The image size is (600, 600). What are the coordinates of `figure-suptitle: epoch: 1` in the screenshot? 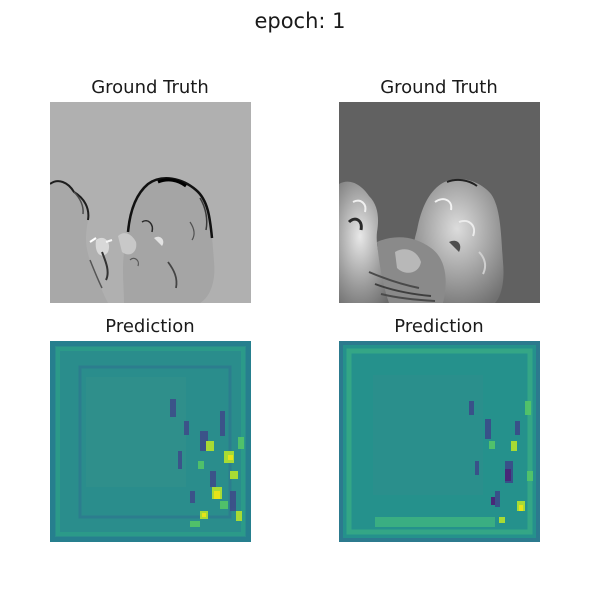 It's located at (300, 21).